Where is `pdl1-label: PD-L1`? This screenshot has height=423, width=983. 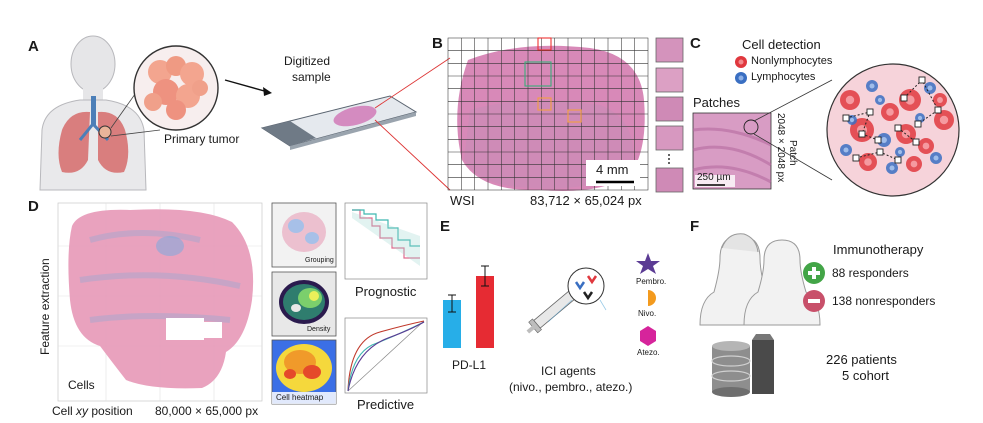 pdl1-label: PD-L1 is located at coordinates (469, 365).